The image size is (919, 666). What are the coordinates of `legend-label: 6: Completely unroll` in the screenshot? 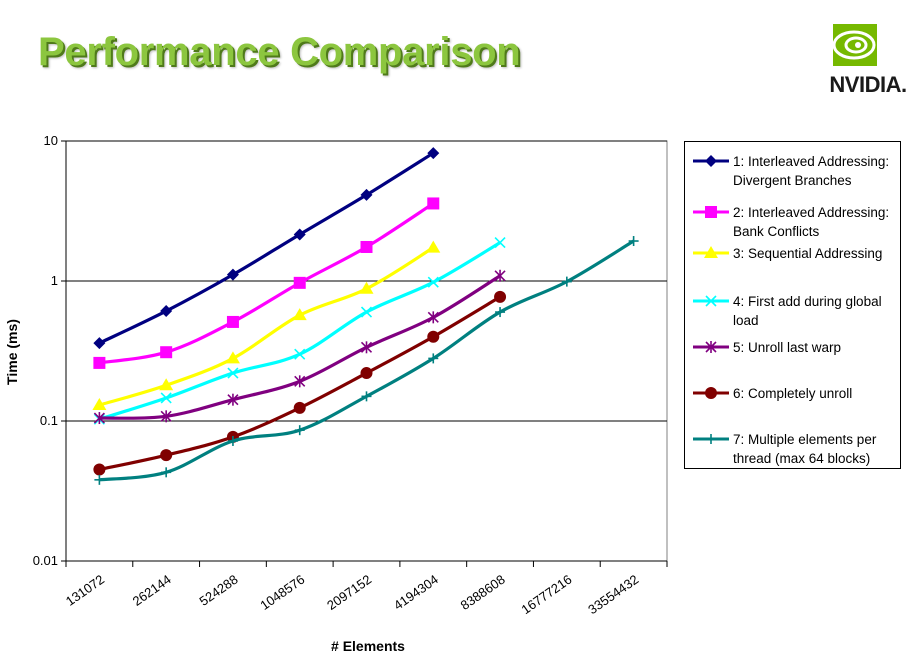 It's located at (793, 393).